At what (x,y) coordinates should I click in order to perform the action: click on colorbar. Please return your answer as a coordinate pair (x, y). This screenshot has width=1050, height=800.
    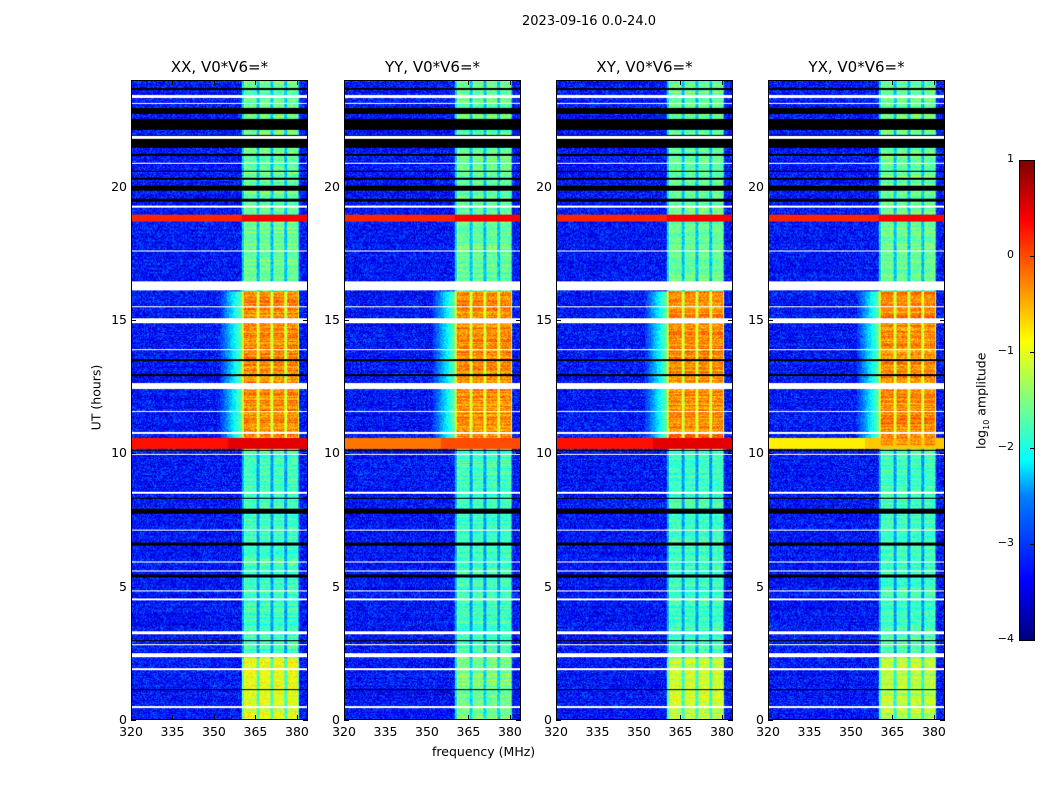
    Looking at the image, I should click on (1027, 400).